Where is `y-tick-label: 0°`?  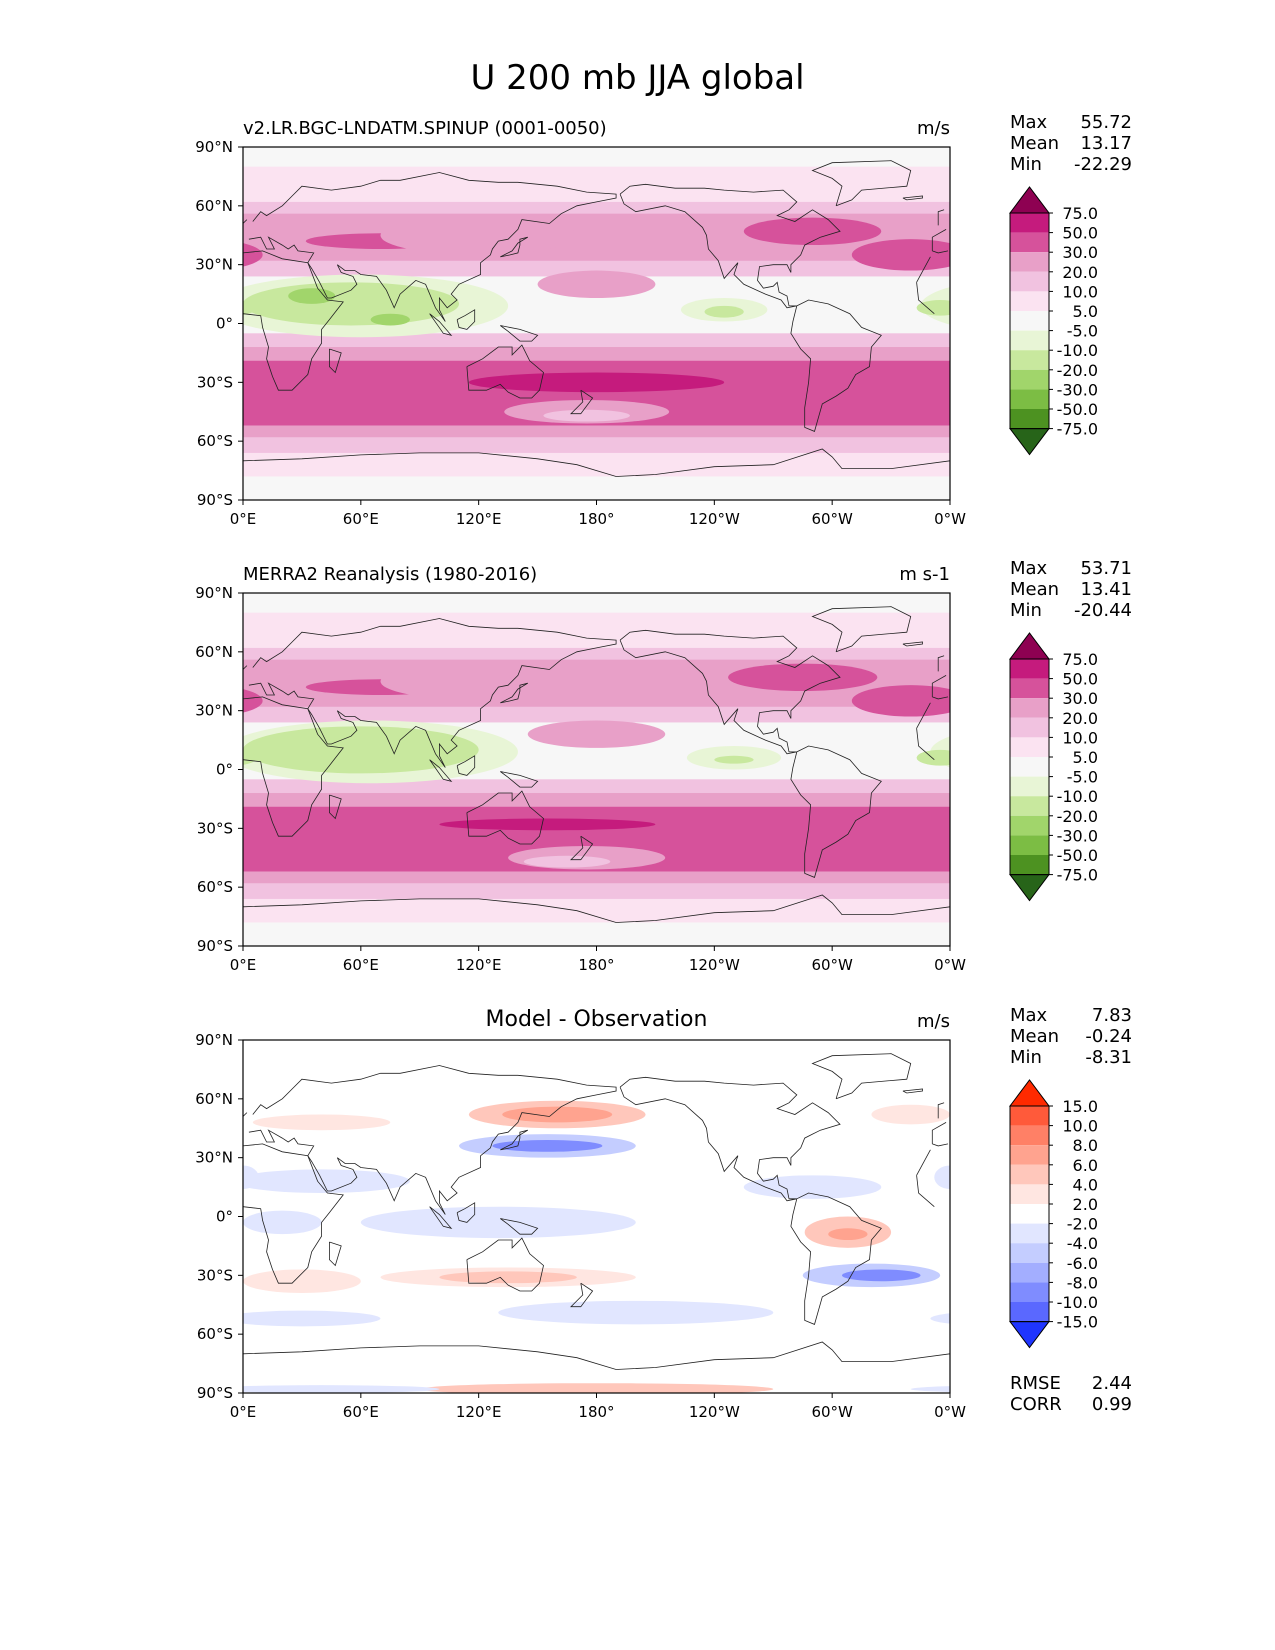
y-tick-label: 0° is located at coordinates (224, 324).